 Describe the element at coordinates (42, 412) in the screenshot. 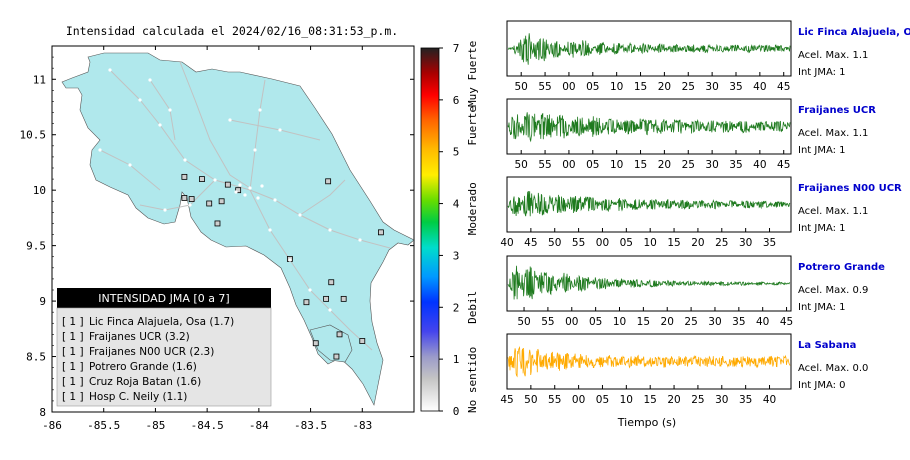

I see `lat-tick-label: 8` at that location.